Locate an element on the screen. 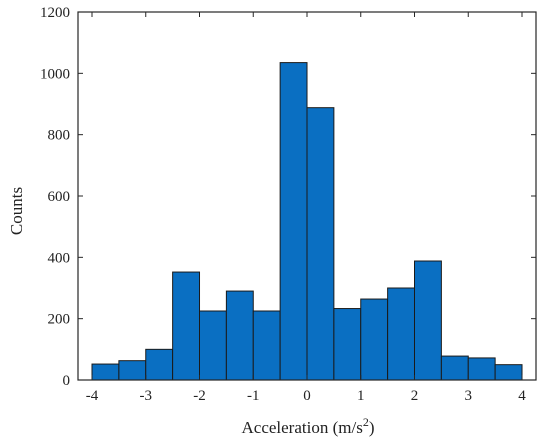  x-axis-title: Acceleration (m/s2) is located at coordinates (308, 426).